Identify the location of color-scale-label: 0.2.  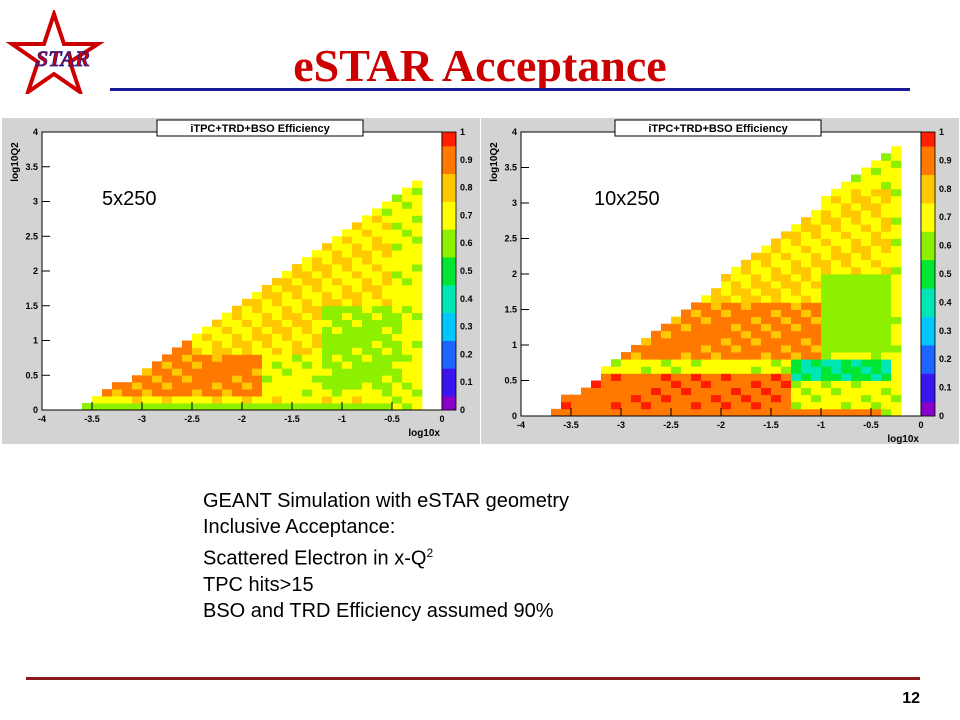
(466, 354).